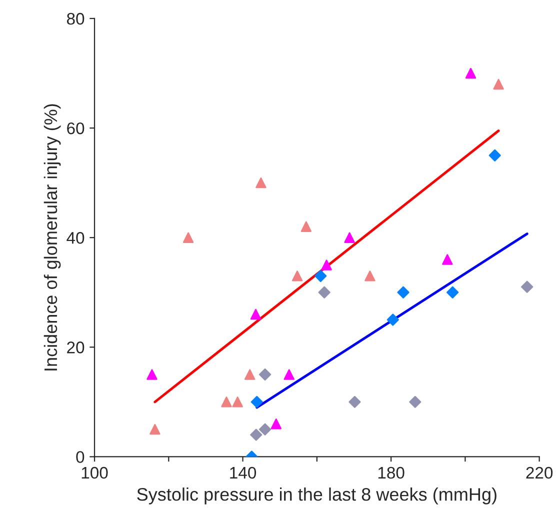  I want to click on x-tick-label: 100, so click(95, 472).